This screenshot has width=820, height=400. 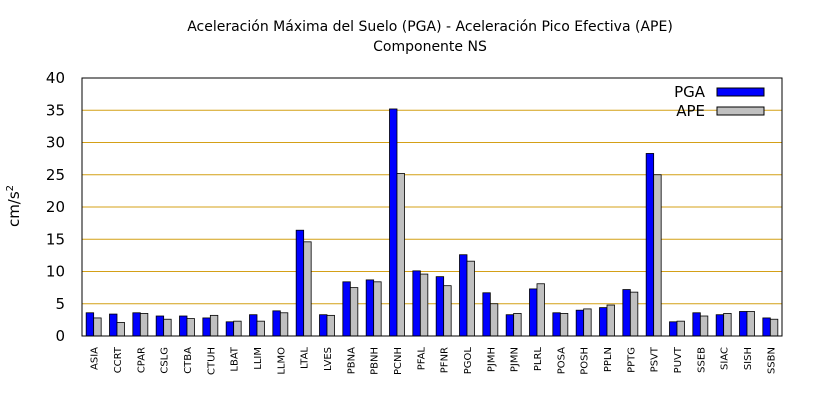 I want to click on legend: PGA APE, so click(x=719, y=101).